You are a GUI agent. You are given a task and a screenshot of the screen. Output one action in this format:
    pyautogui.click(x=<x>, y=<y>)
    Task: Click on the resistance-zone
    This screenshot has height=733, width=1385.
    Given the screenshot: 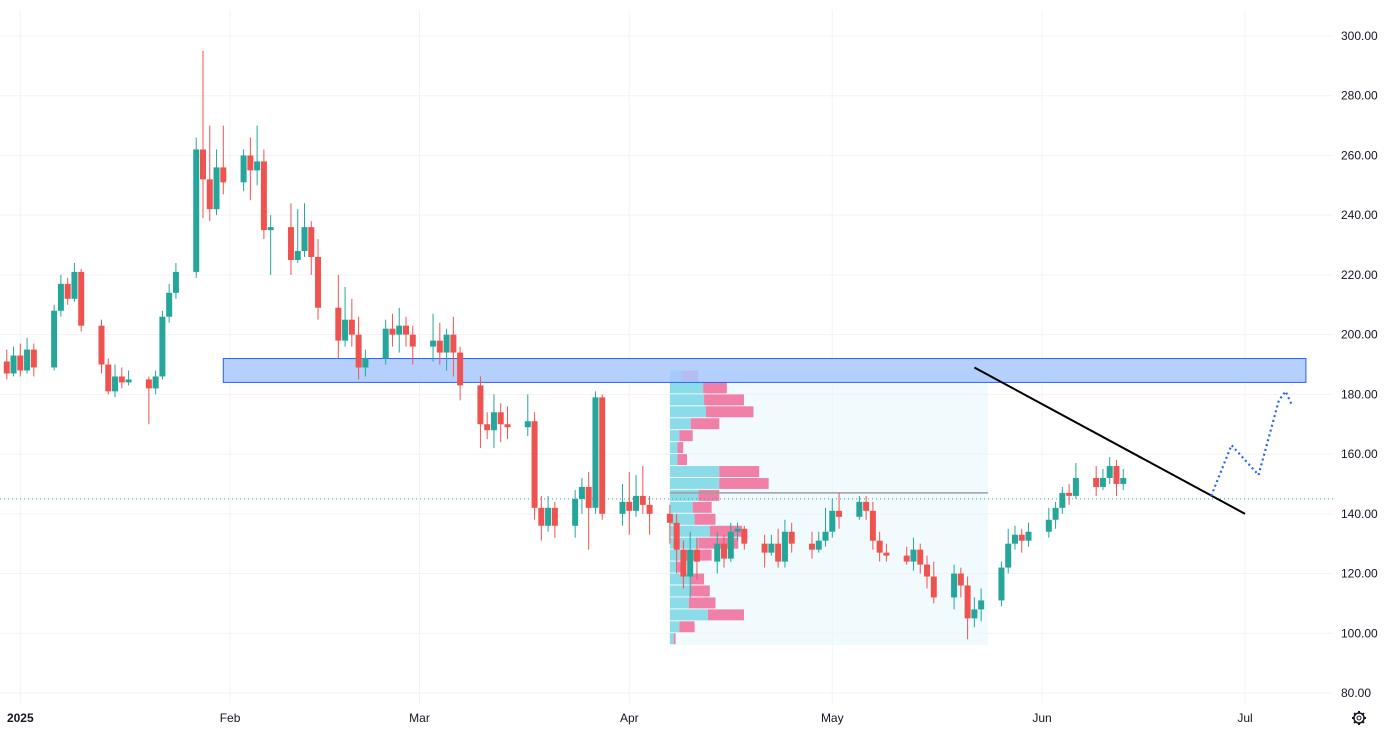 What is the action you would take?
    pyautogui.click(x=764, y=370)
    